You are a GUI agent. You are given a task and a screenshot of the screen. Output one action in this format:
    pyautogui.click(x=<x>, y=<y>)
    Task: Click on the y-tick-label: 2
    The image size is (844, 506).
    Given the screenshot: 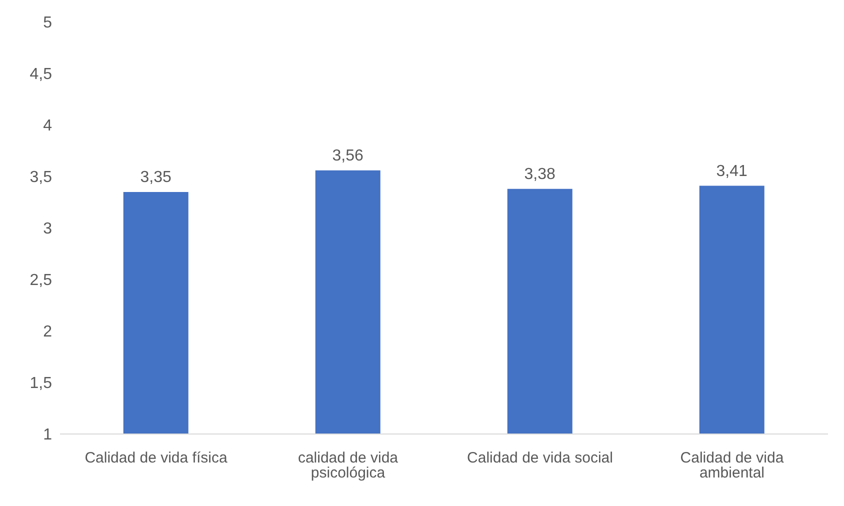 What is the action you would take?
    pyautogui.click(x=47, y=332)
    